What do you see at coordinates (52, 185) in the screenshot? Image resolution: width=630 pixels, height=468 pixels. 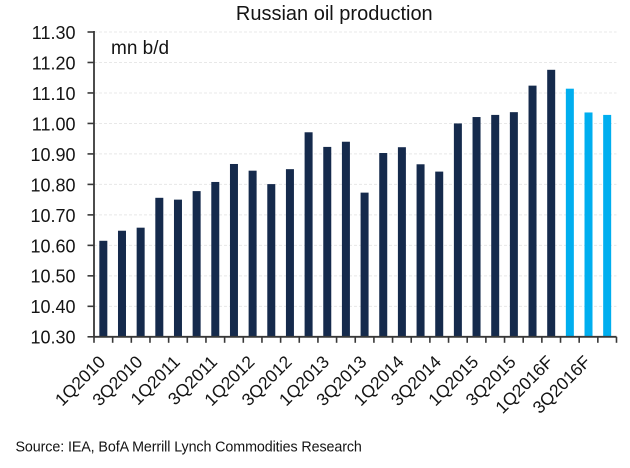 I see `svg-text: 10.80` at bounding box center [52, 185].